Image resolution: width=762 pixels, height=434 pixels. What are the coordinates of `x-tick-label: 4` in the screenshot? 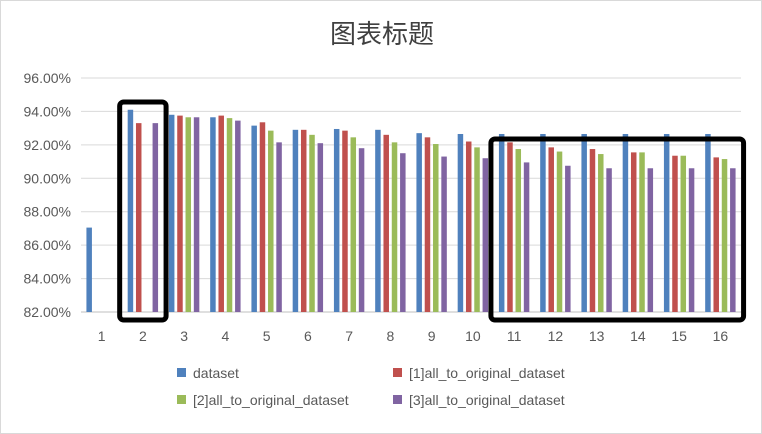 It's located at (225, 336).